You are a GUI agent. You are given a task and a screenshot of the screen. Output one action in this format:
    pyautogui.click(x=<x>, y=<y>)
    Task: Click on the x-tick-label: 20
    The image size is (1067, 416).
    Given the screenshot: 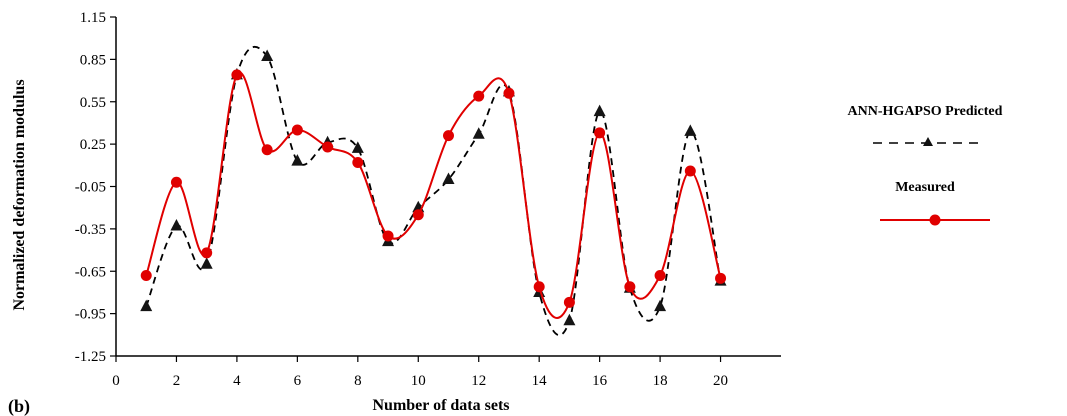 What is the action you would take?
    pyautogui.click(x=720, y=381)
    